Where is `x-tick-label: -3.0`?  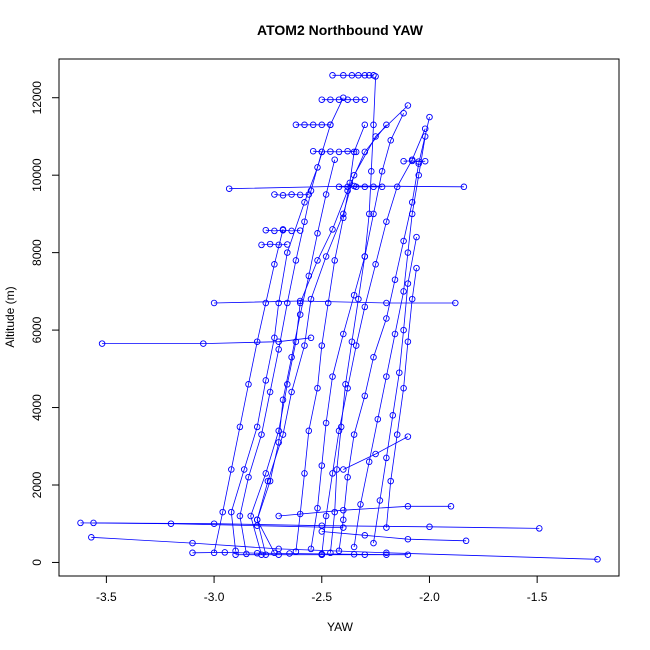 x-tick-label: -3.0 is located at coordinates (214, 597).